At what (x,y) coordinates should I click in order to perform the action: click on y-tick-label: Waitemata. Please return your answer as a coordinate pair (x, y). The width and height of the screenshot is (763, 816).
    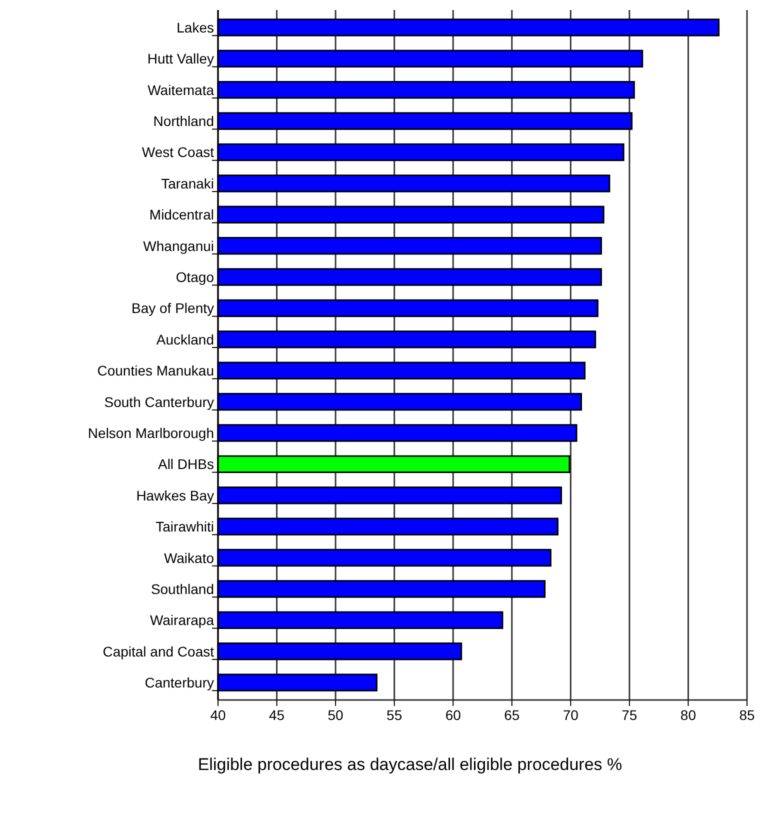
    Looking at the image, I should click on (181, 90).